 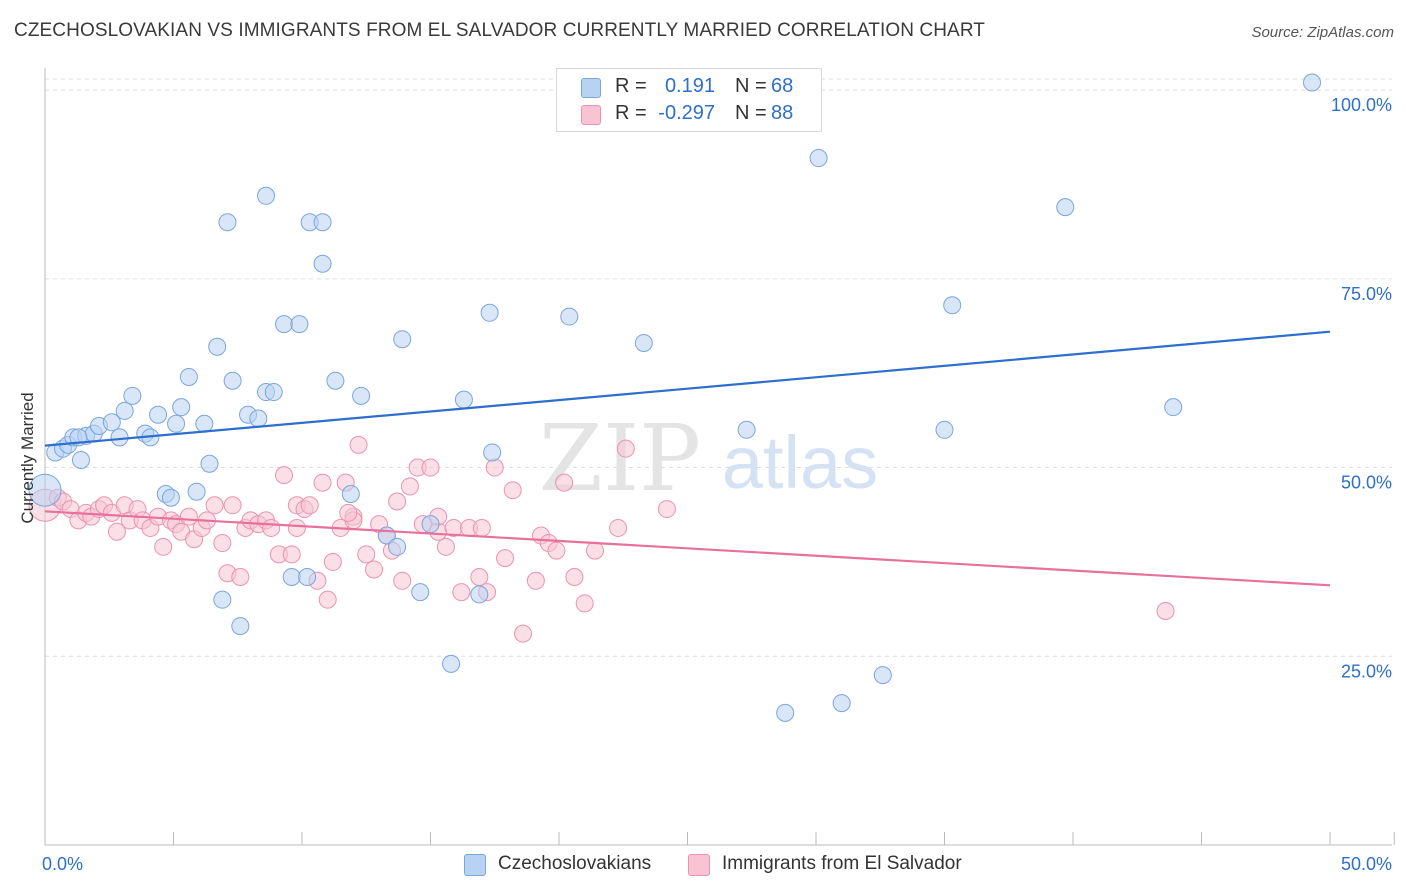 I want to click on legend-swatch-blue, so click(x=591, y=88).